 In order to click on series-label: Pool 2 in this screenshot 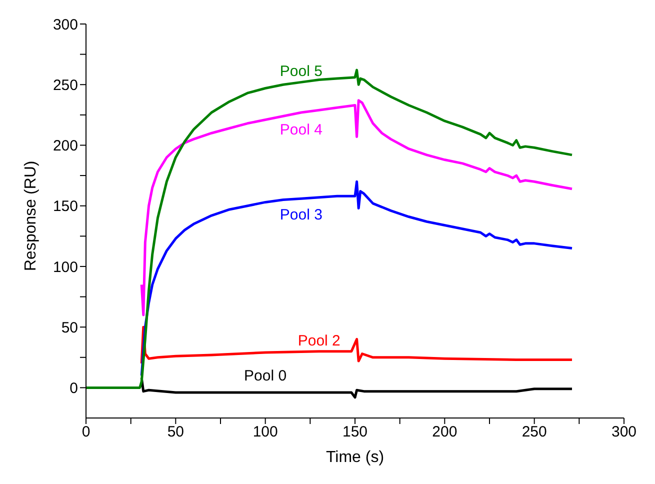, I will do `click(319, 341)`.